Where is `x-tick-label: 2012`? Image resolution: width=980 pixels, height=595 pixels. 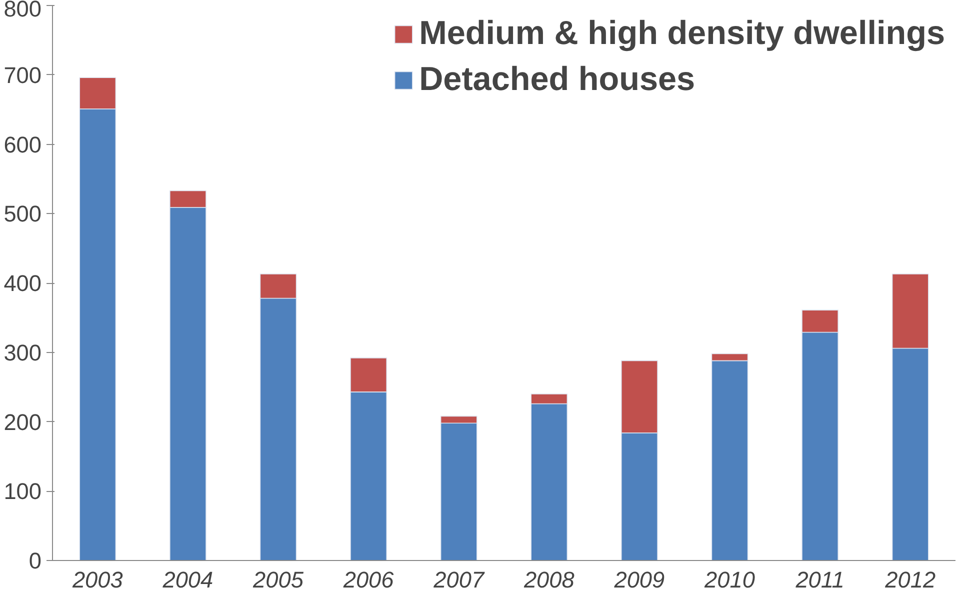
x-tick-label: 2012 is located at coordinates (910, 579).